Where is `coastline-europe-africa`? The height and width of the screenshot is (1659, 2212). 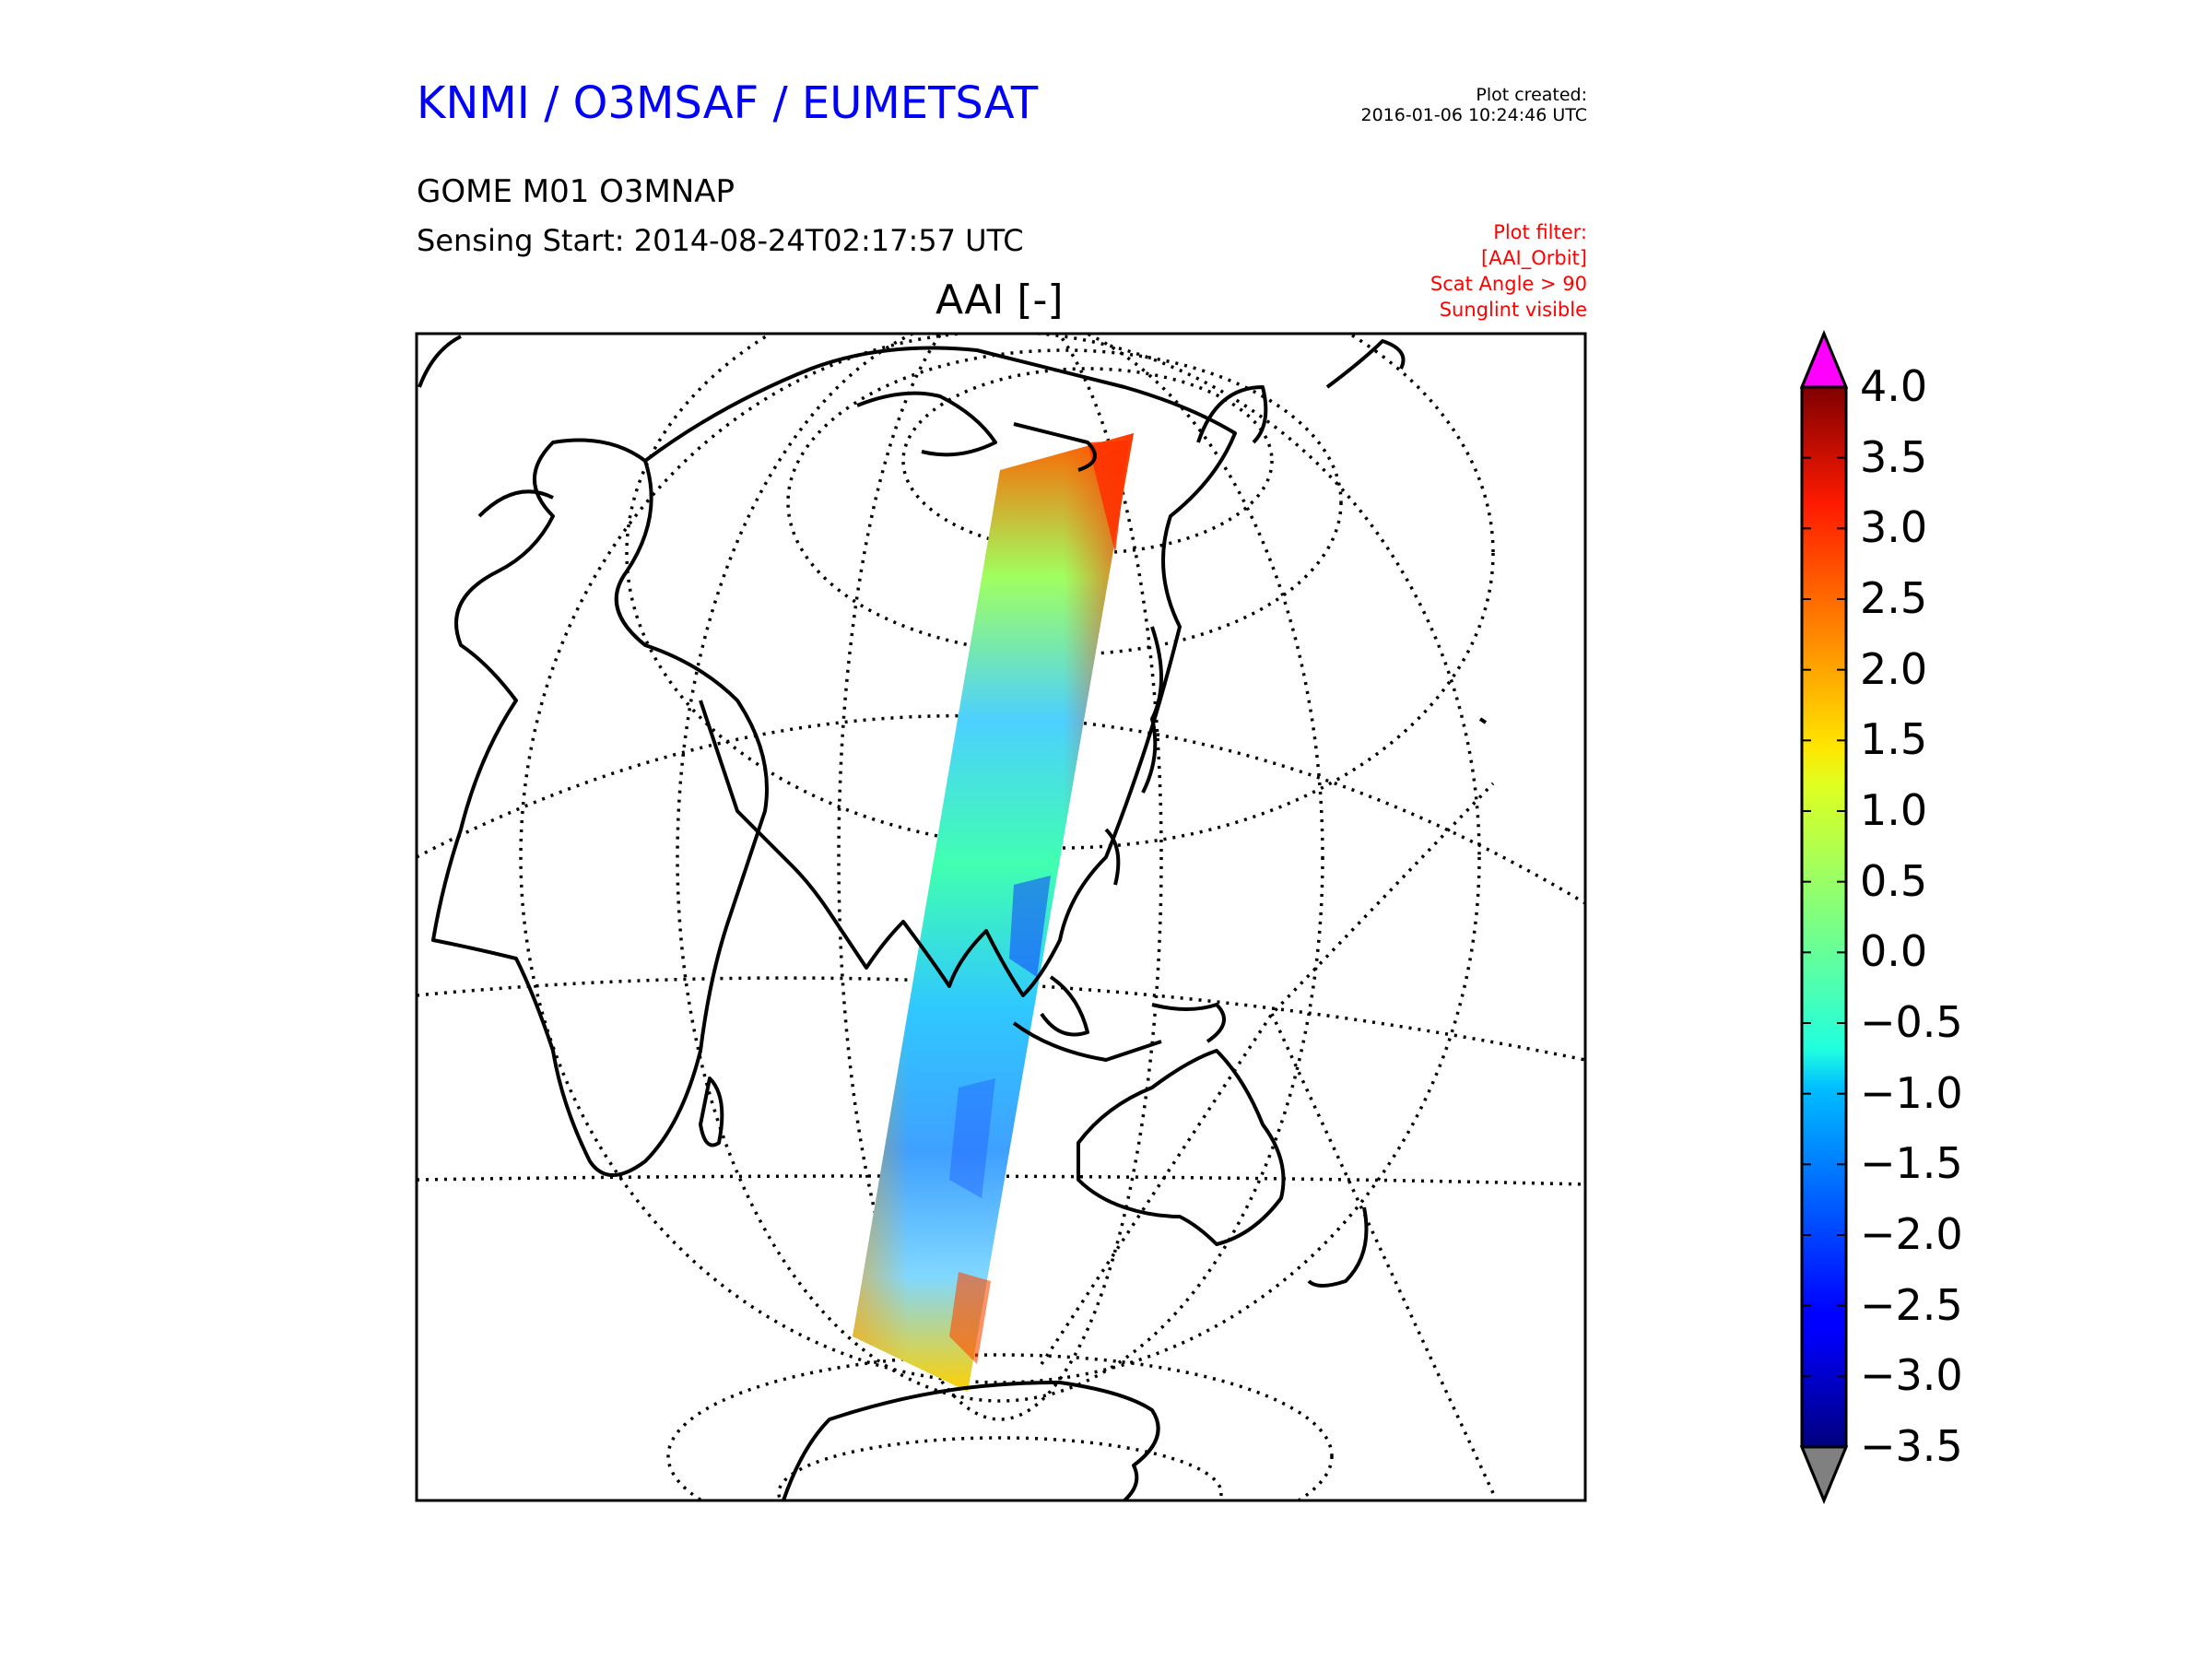
coastline-europe-africa is located at coordinates (600, 807).